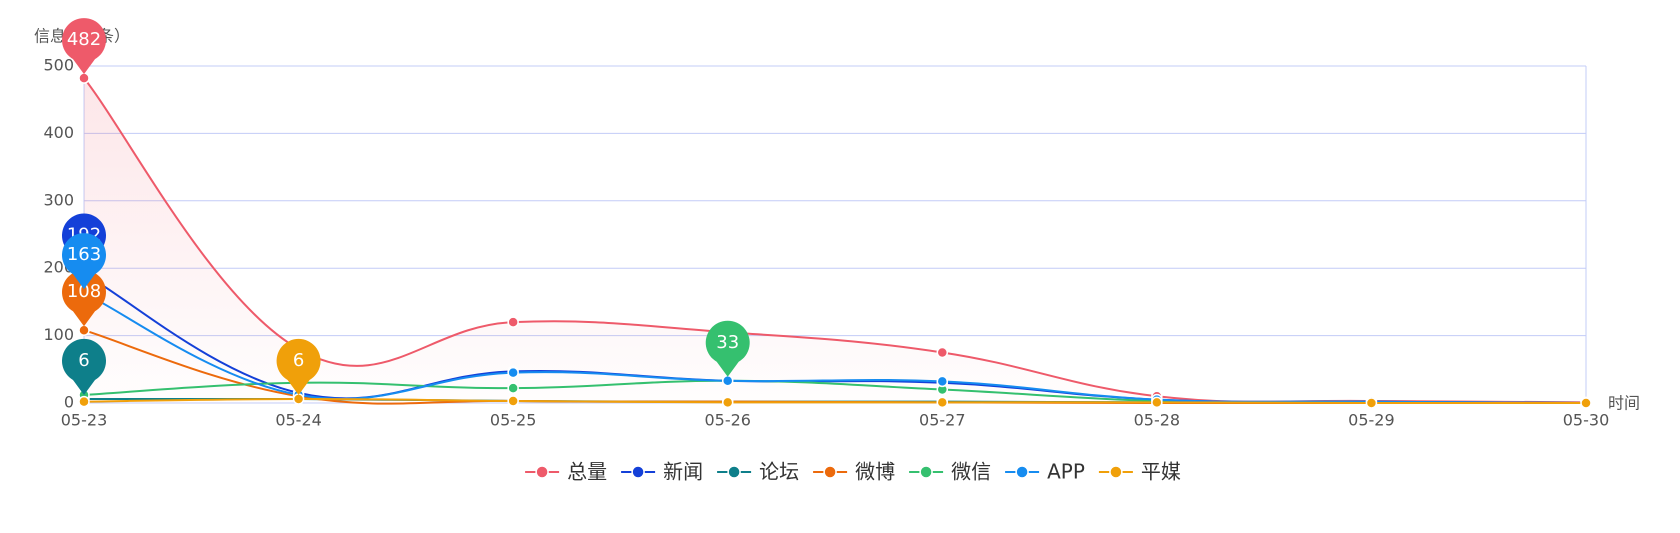 The height and width of the screenshot is (533, 1680). Describe the element at coordinates (58, 65) in the screenshot. I see `y-tick-label: 500` at that location.